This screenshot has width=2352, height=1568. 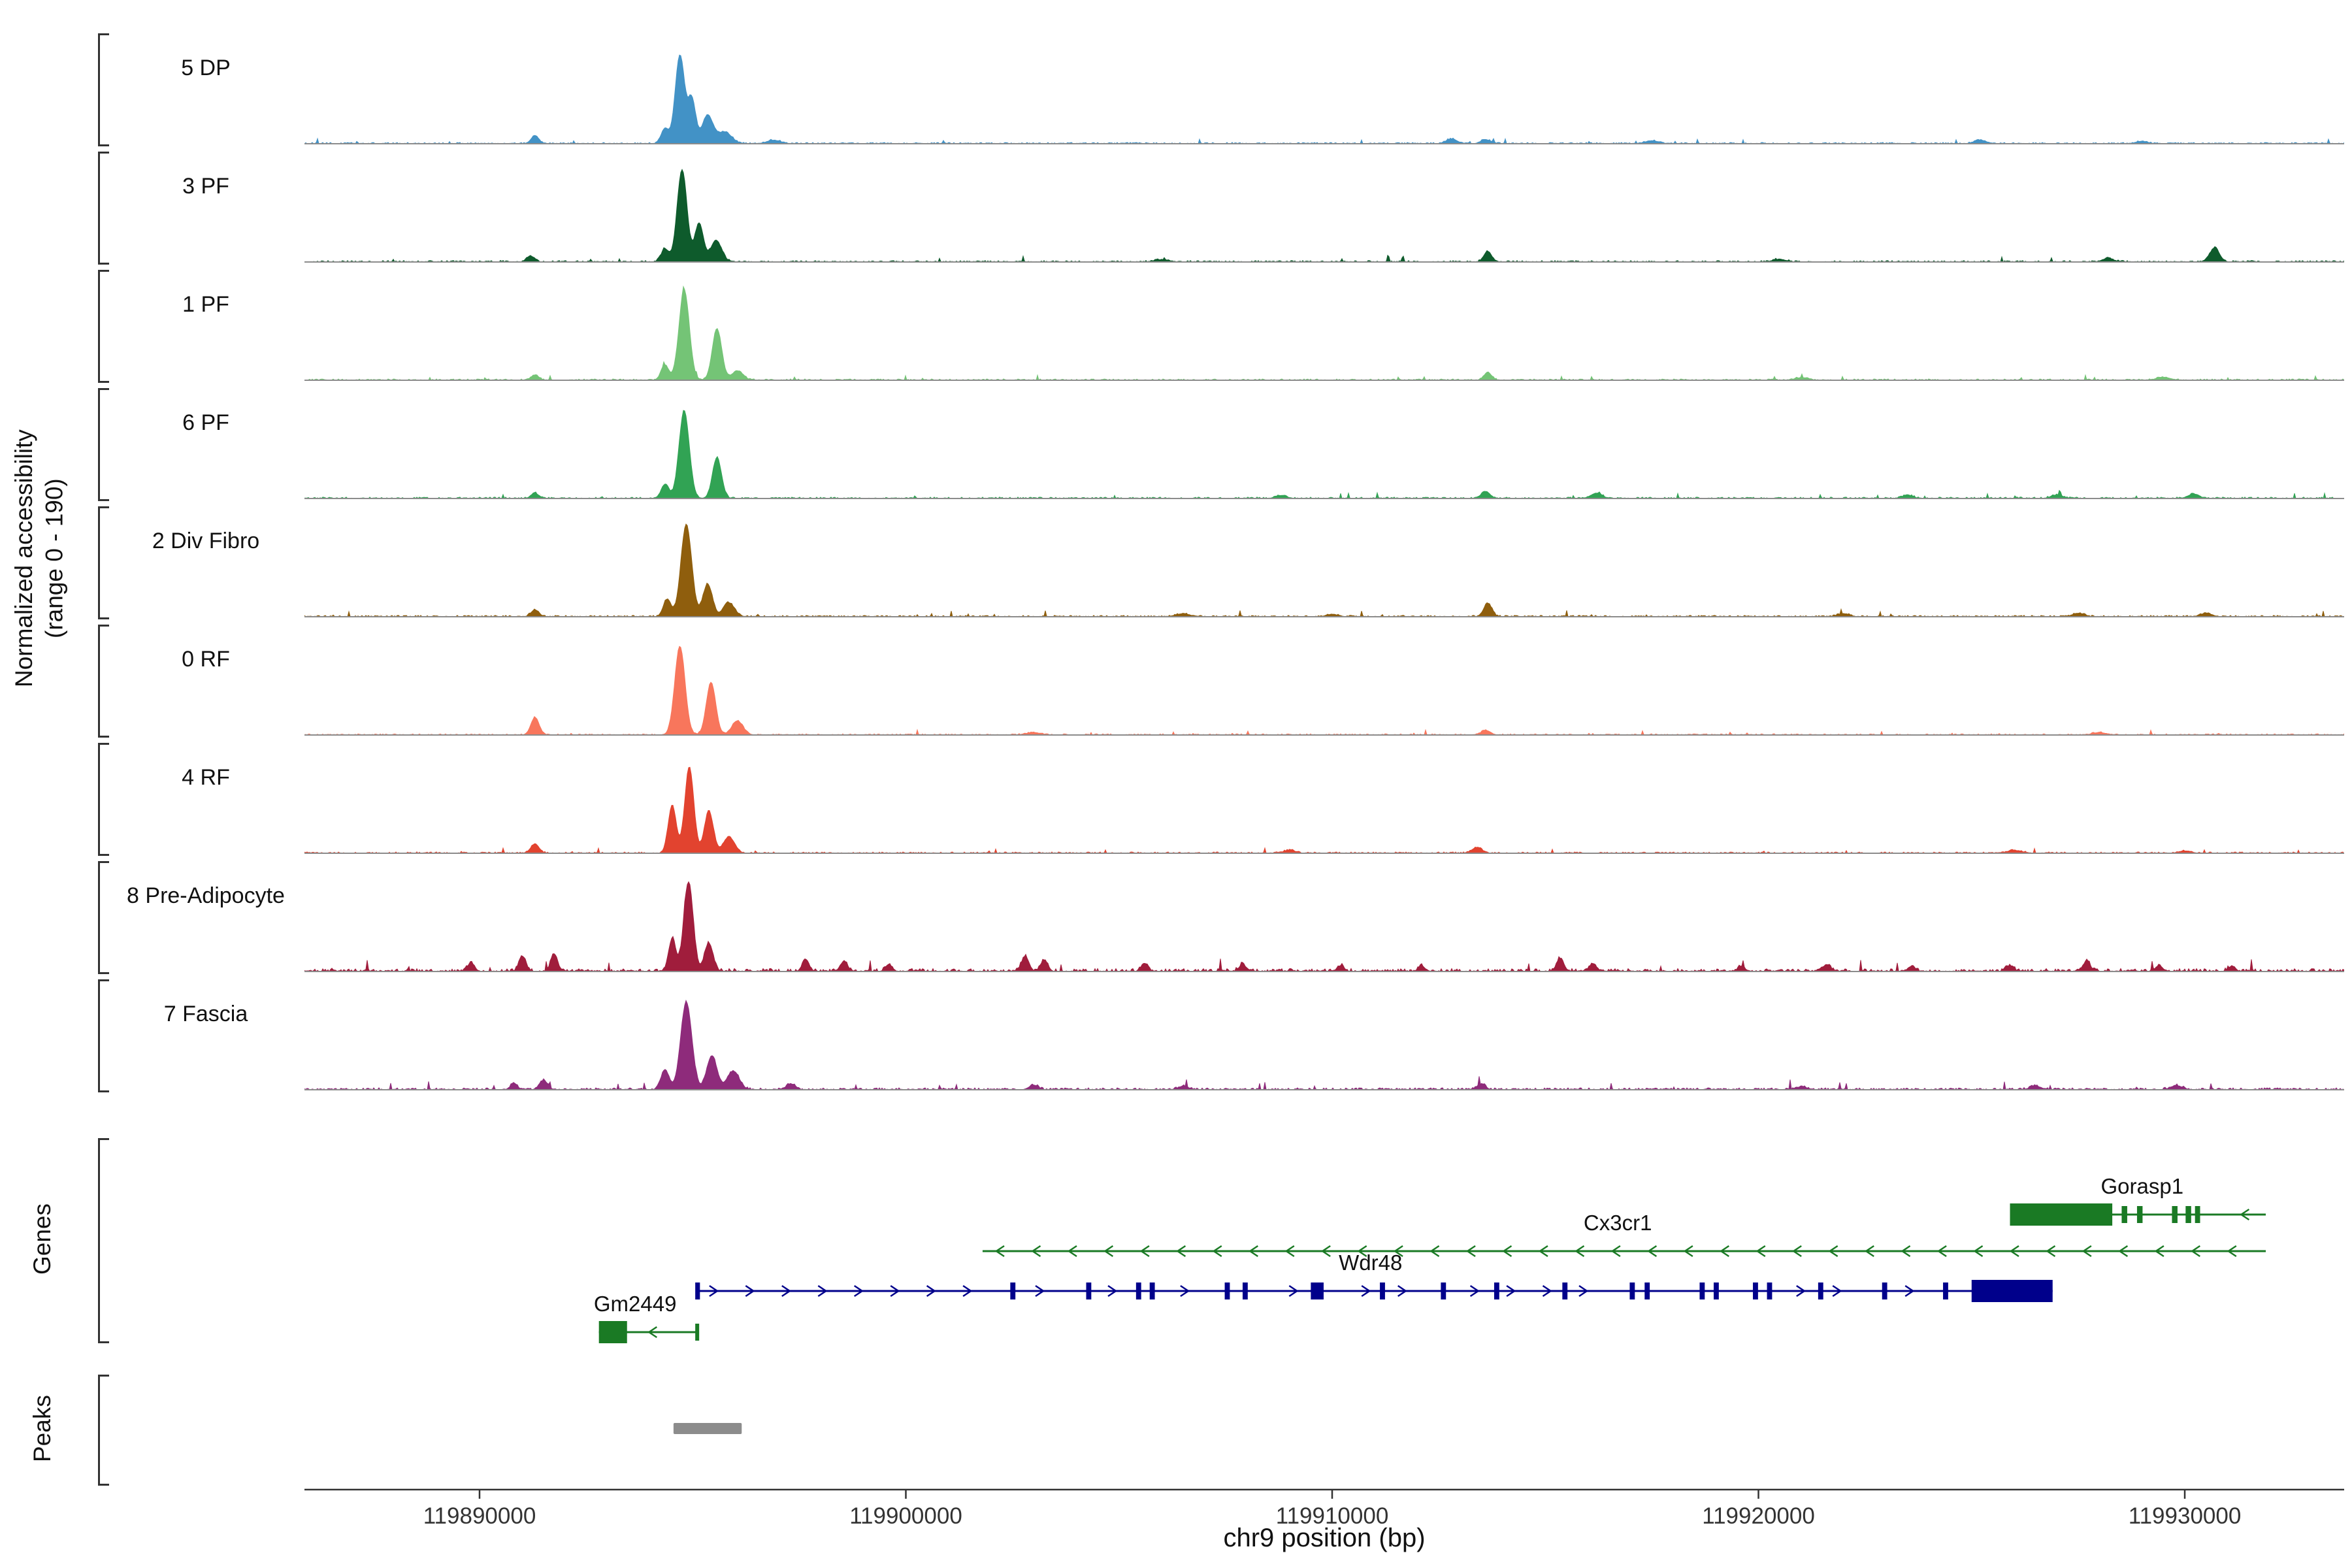 What do you see at coordinates (1370, 1262) in the screenshot?
I see `gene-label: Wdr48` at bounding box center [1370, 1262].